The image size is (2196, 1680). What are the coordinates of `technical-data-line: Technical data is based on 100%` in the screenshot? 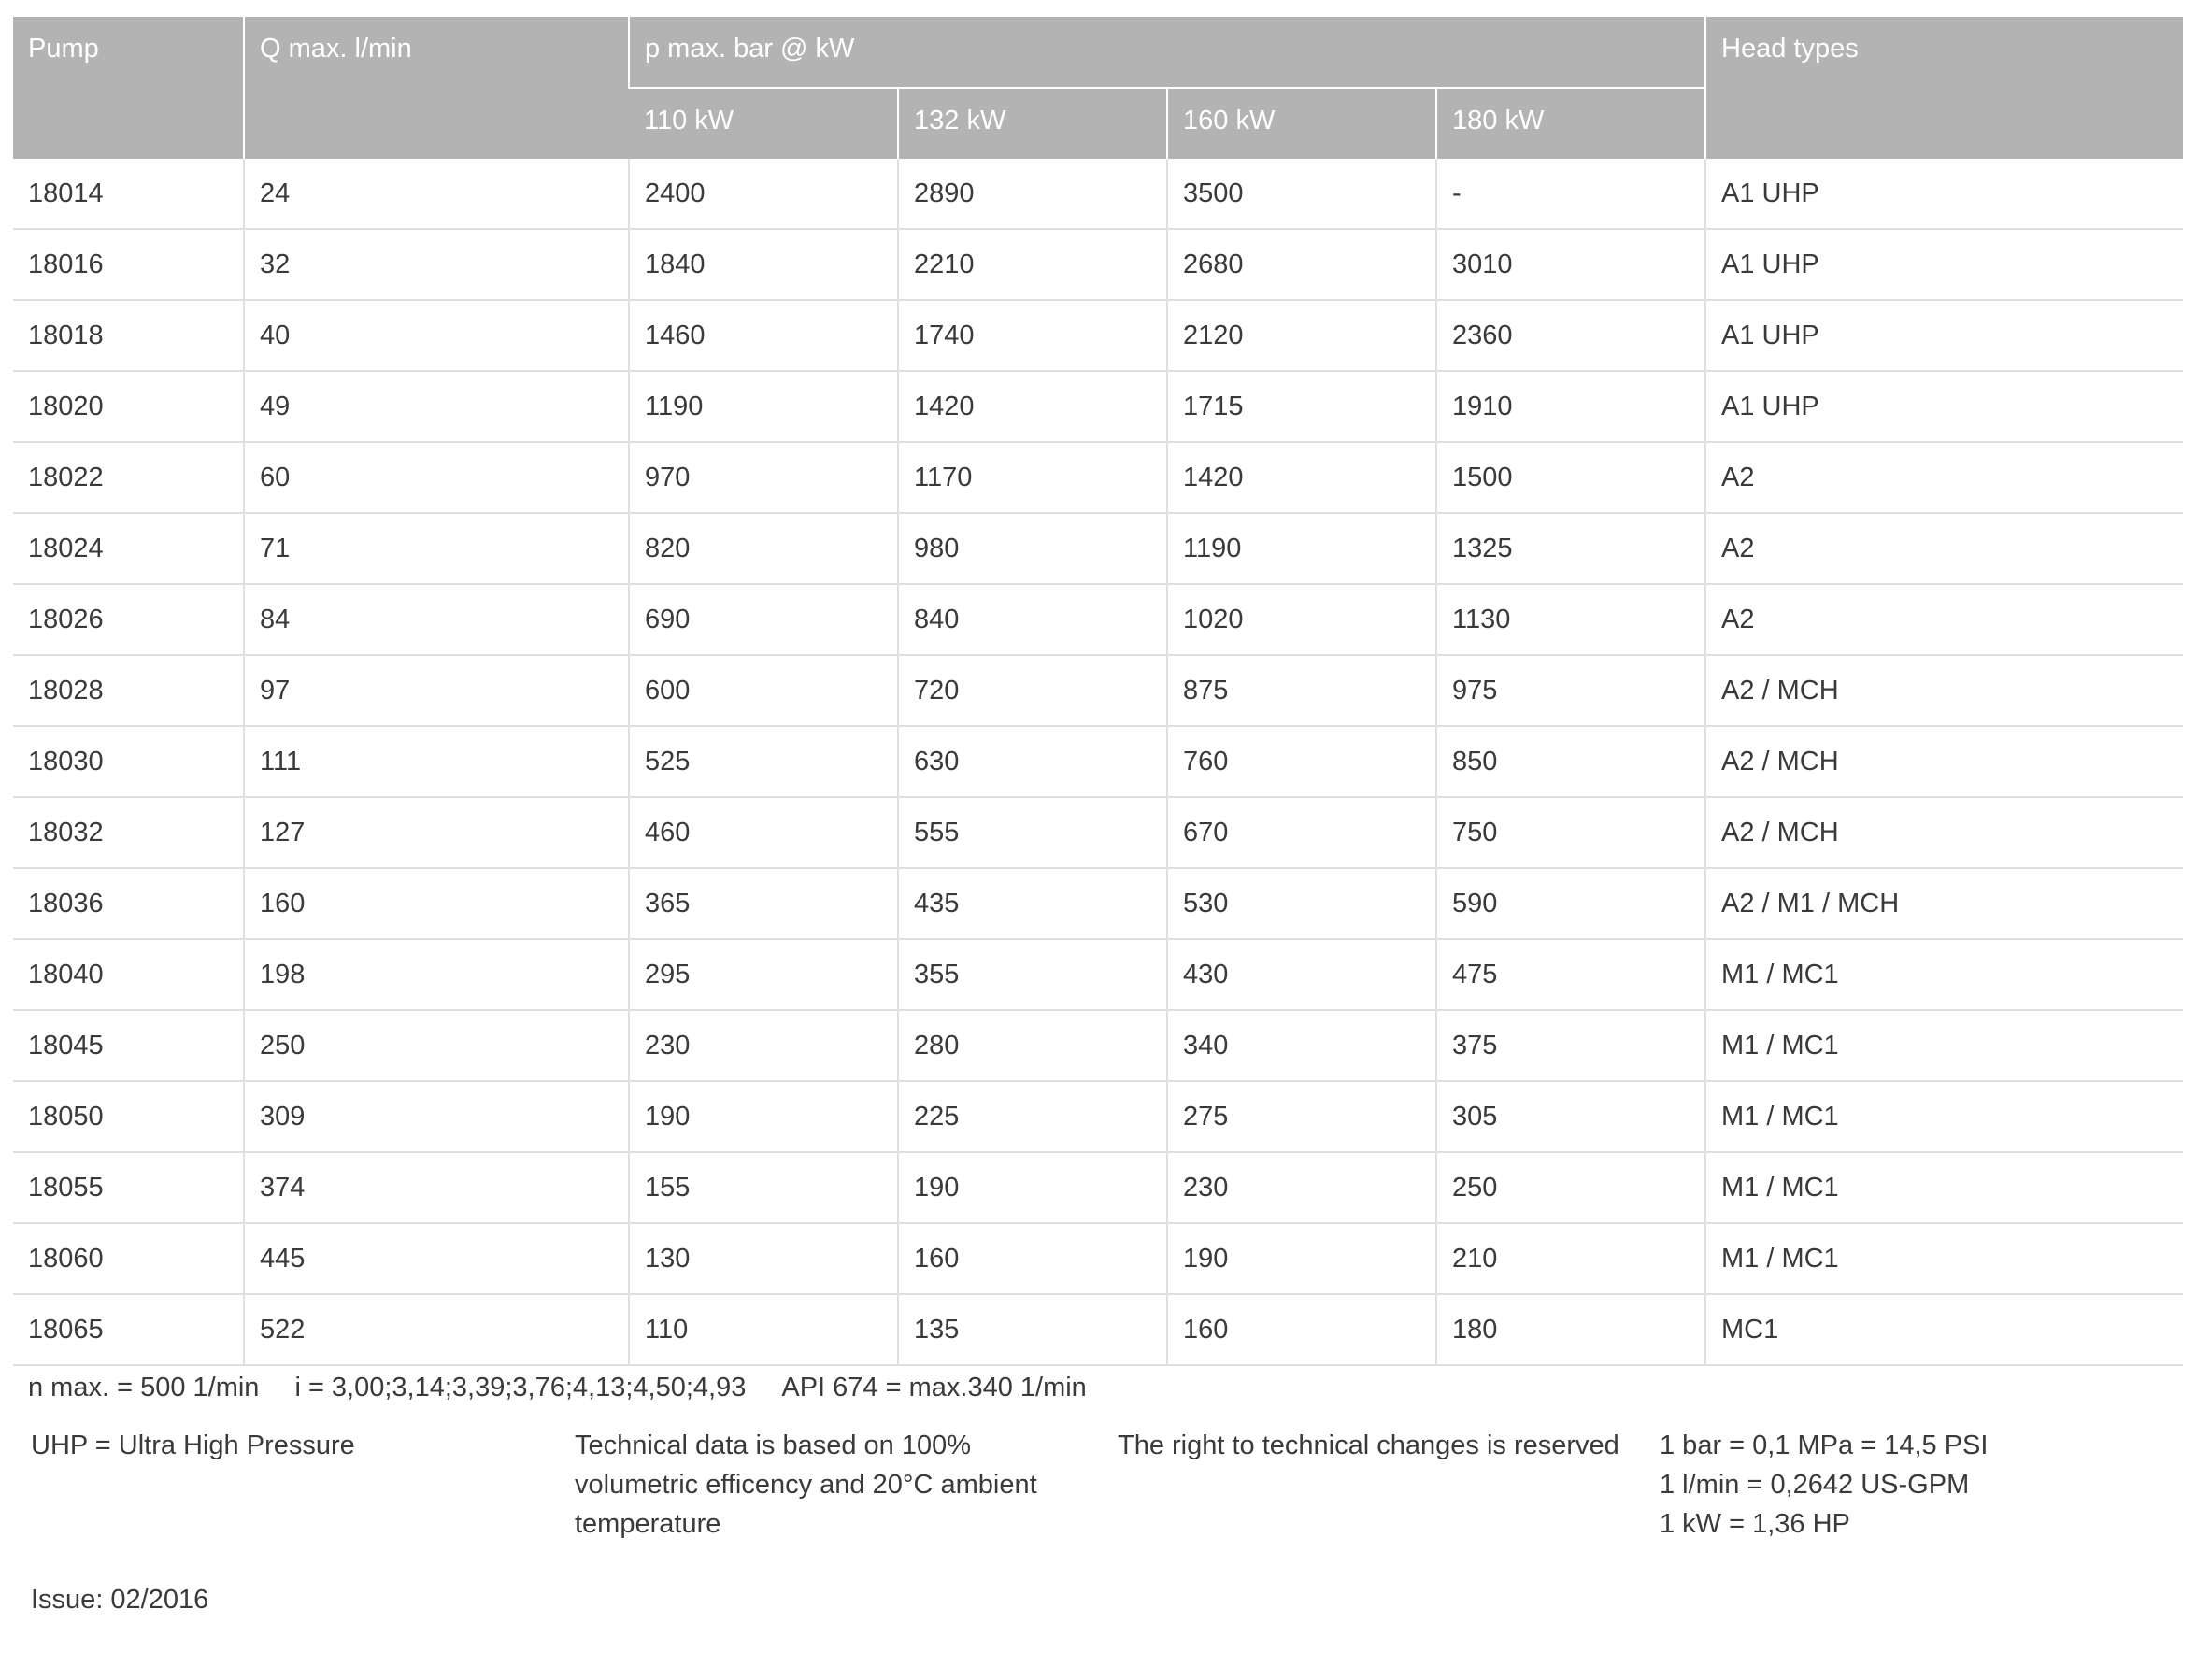 It's located at (773, 1445).